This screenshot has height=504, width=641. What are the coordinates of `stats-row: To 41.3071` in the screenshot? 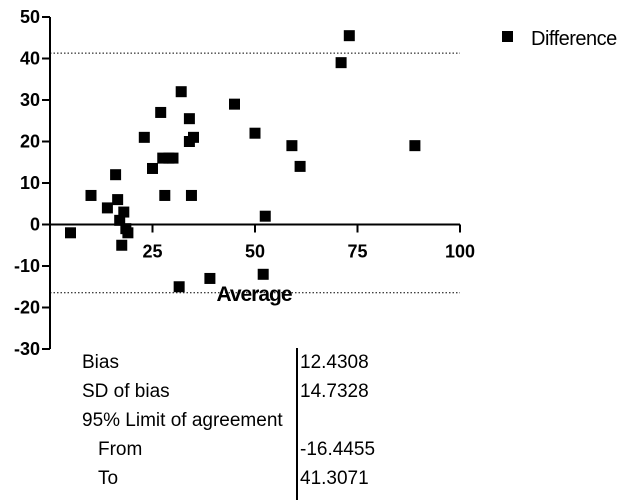 It's located at (252, 481).